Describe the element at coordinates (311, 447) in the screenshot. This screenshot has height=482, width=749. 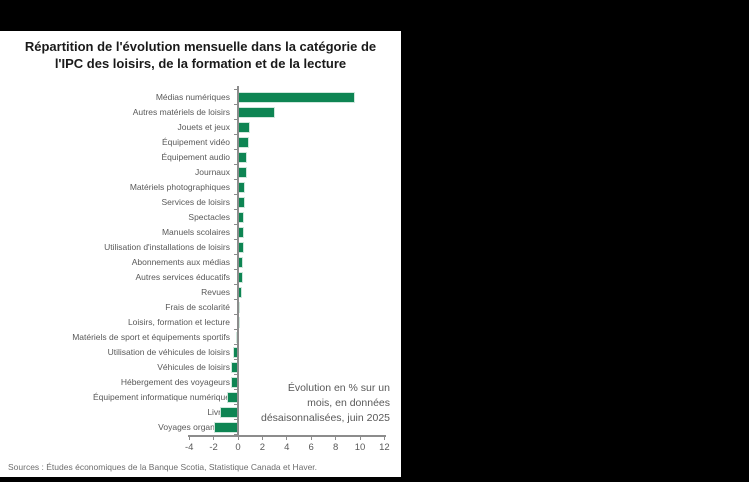
I see `x-axis-tick-label: 6` at that location.